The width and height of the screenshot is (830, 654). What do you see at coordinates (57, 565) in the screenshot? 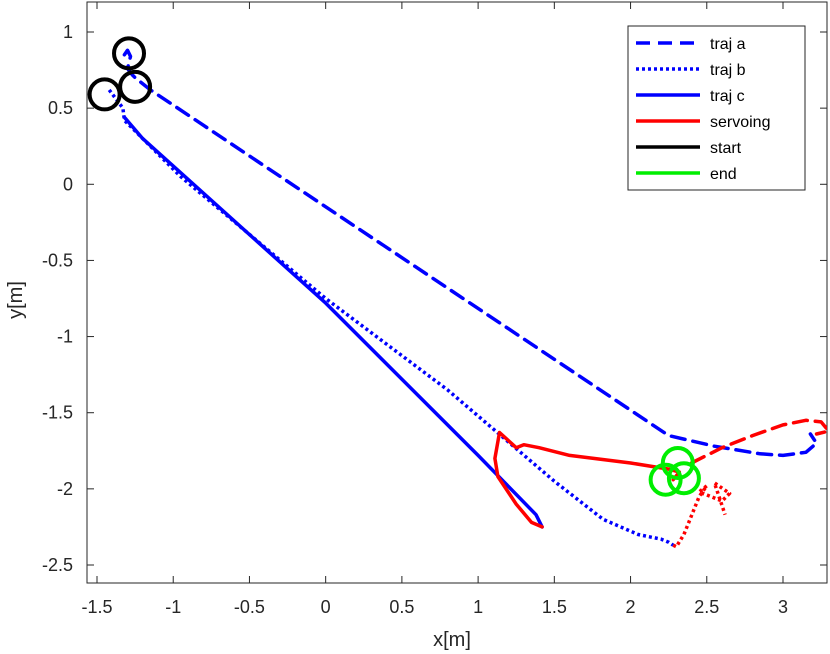
I see `y-tick-label: -2.5` at bounding box center [57, 565].